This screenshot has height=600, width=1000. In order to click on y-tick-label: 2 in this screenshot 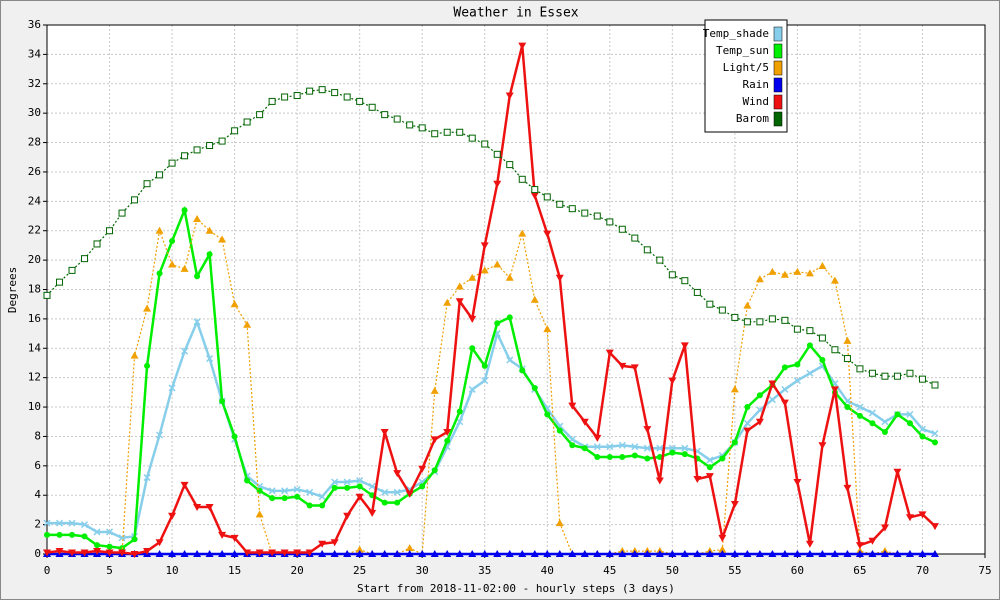, I will do `click(37, 524)`.